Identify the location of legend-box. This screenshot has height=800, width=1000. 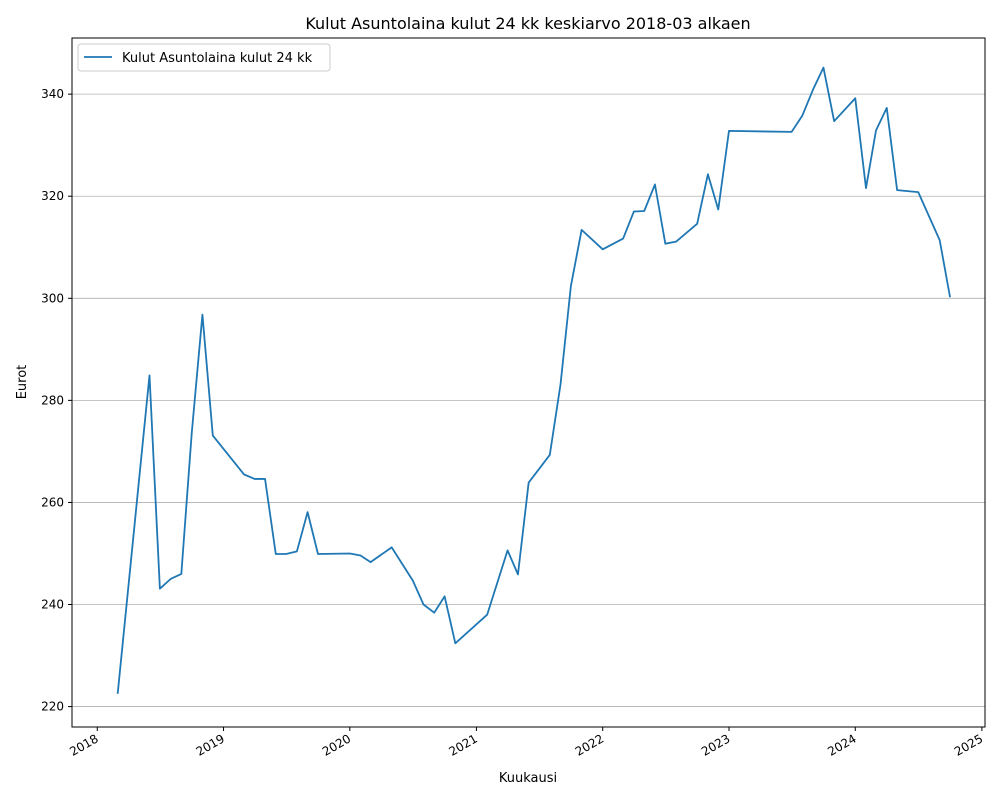
(204, 57).